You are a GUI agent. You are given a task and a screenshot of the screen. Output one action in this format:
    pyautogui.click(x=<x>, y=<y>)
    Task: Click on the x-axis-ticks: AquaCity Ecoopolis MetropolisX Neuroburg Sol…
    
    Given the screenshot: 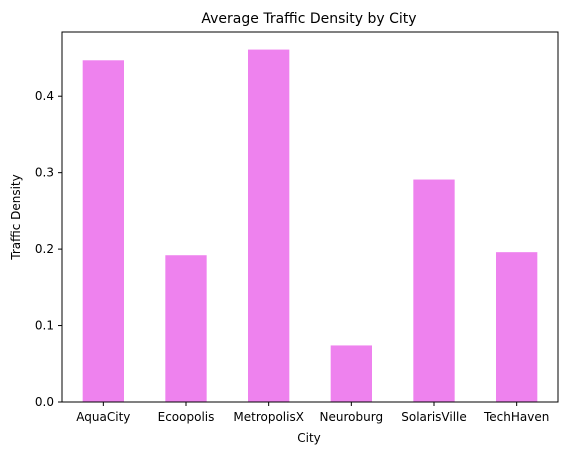 What is the action you would take?
    pyautogui.click(x=312, y=413)
    